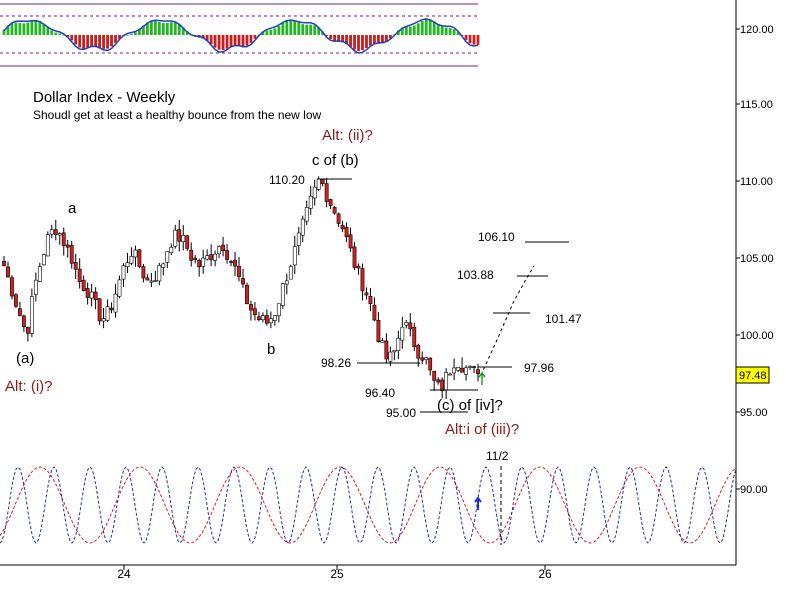 Image resolution: width=786 pixels, height=592 pixels. I want to click on y-tick-100: 100.00, so click(757, 336).